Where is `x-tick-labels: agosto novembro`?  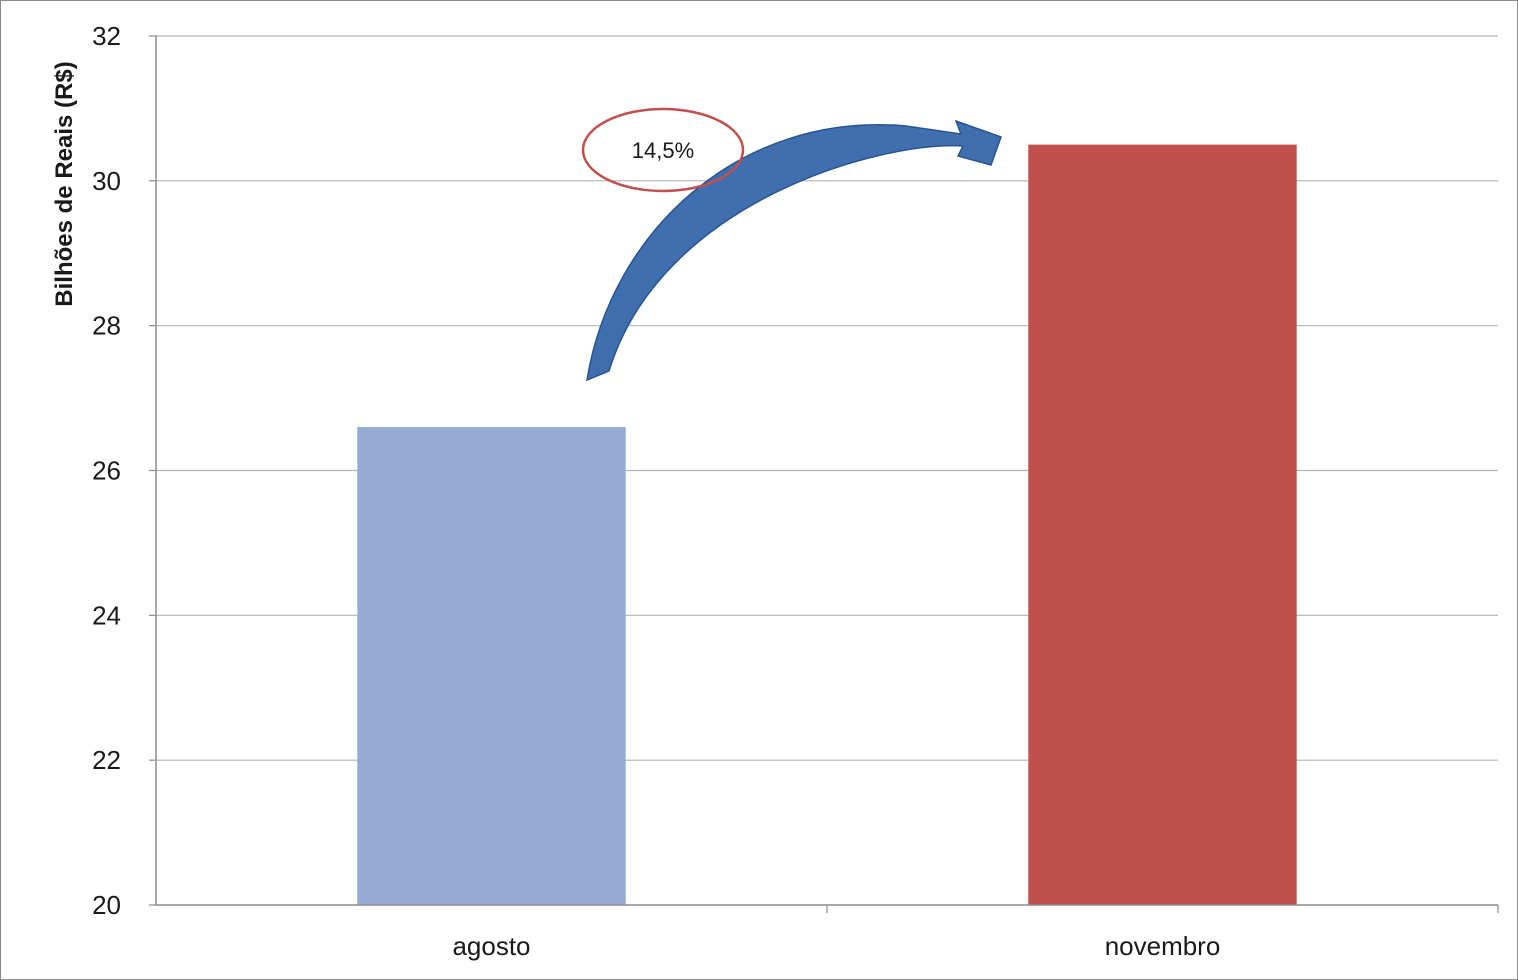
x-tick-labels: agosto novembro is located at coordinates (836, 946).